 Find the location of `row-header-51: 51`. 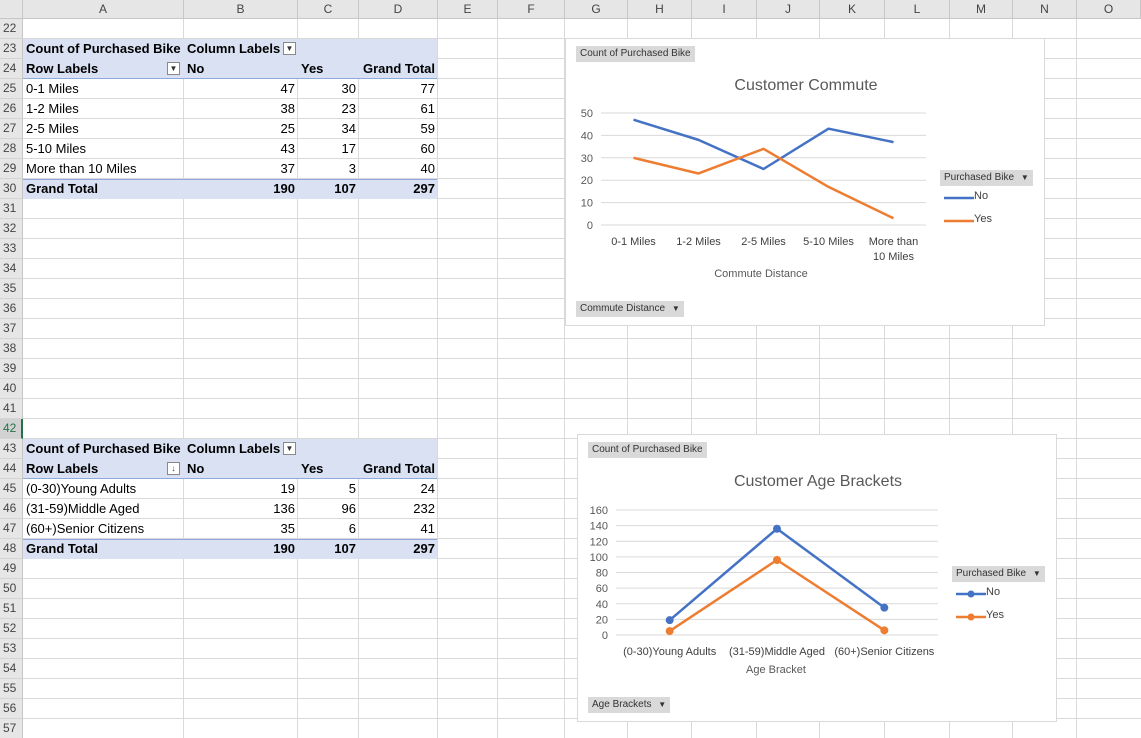

row-header-51: 51 is located at coordinates (11, 609).